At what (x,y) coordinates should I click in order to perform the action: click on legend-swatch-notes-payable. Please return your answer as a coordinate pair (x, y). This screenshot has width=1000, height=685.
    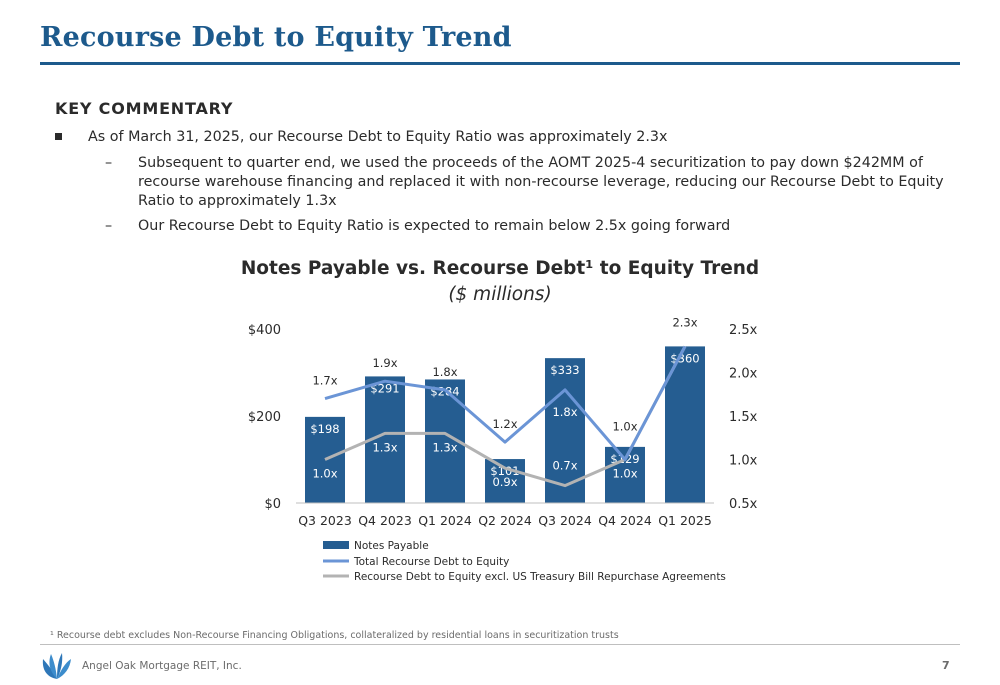
    Looking at the image, I should click on (336, 545).